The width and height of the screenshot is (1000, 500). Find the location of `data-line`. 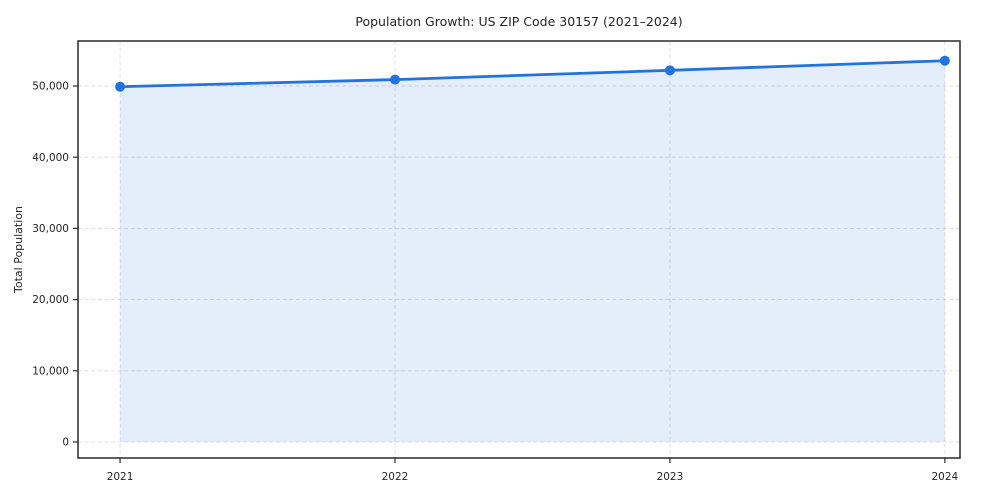

data-line is located at coordinates (532, 74).